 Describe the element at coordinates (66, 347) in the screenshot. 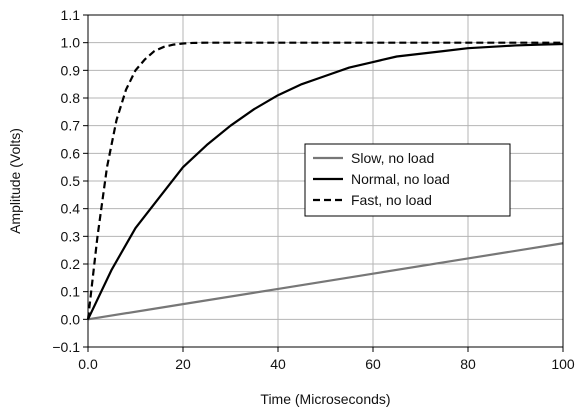

I see `y-tick-label: −0.1` at that location.